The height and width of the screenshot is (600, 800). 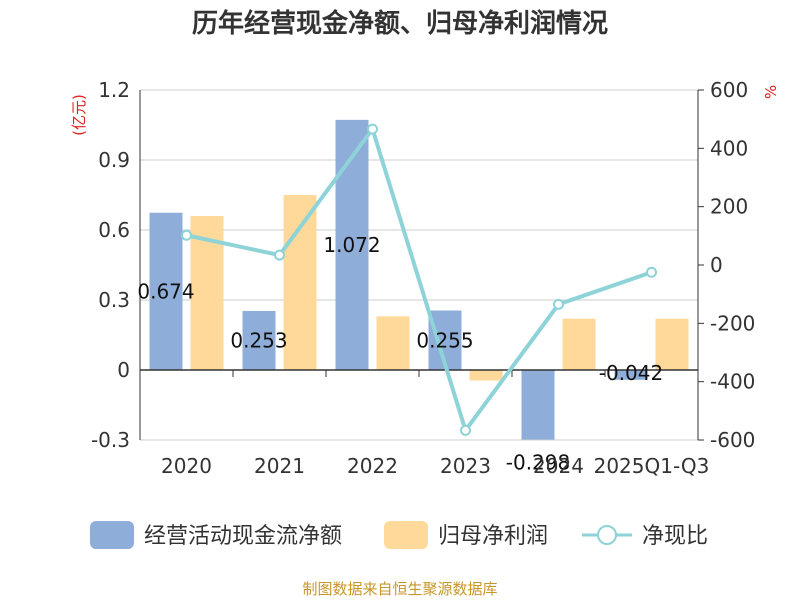 I want to click on category-label: 2025Q1-Q3, so click(x=652, y=466).